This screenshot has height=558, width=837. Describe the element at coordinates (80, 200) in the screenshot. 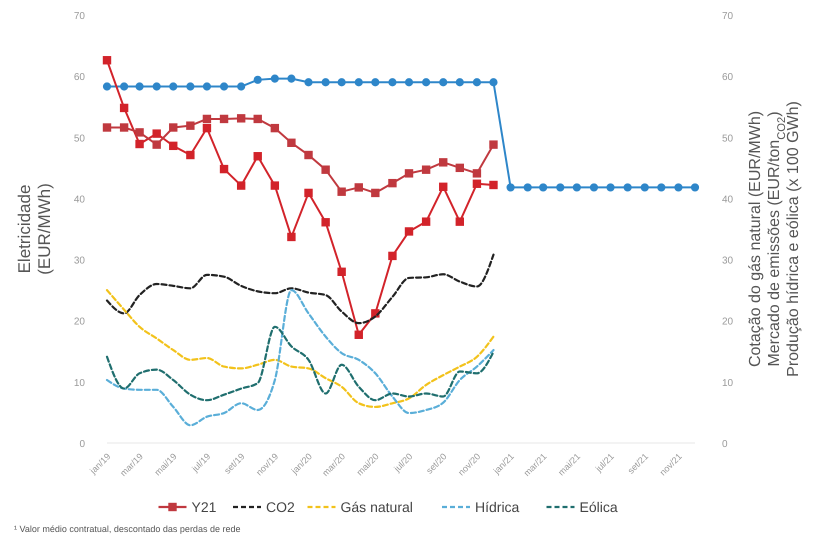

I see `y-tick-label: 40` at that location.